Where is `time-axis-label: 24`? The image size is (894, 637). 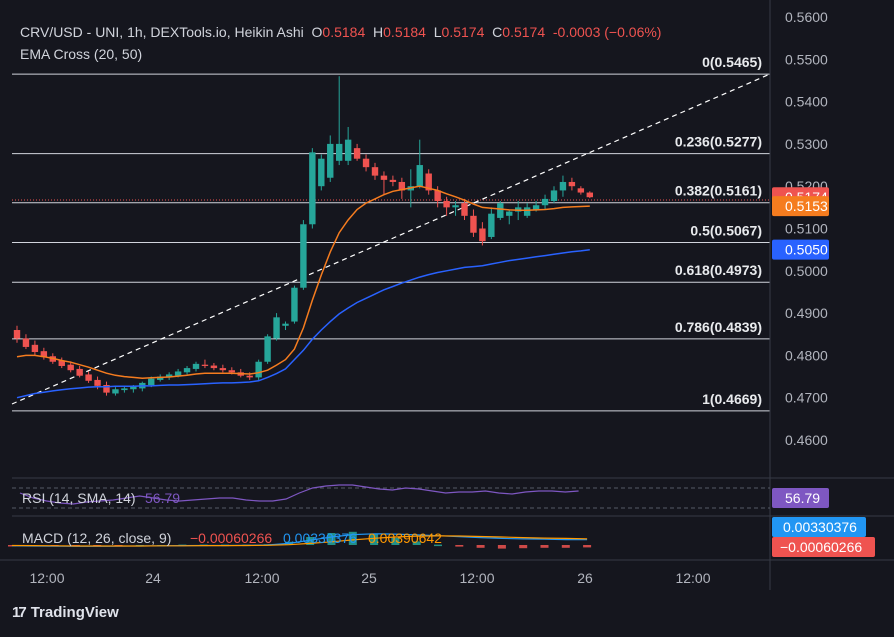
time-axis-label: 24 is located at coordinates (153, 578).